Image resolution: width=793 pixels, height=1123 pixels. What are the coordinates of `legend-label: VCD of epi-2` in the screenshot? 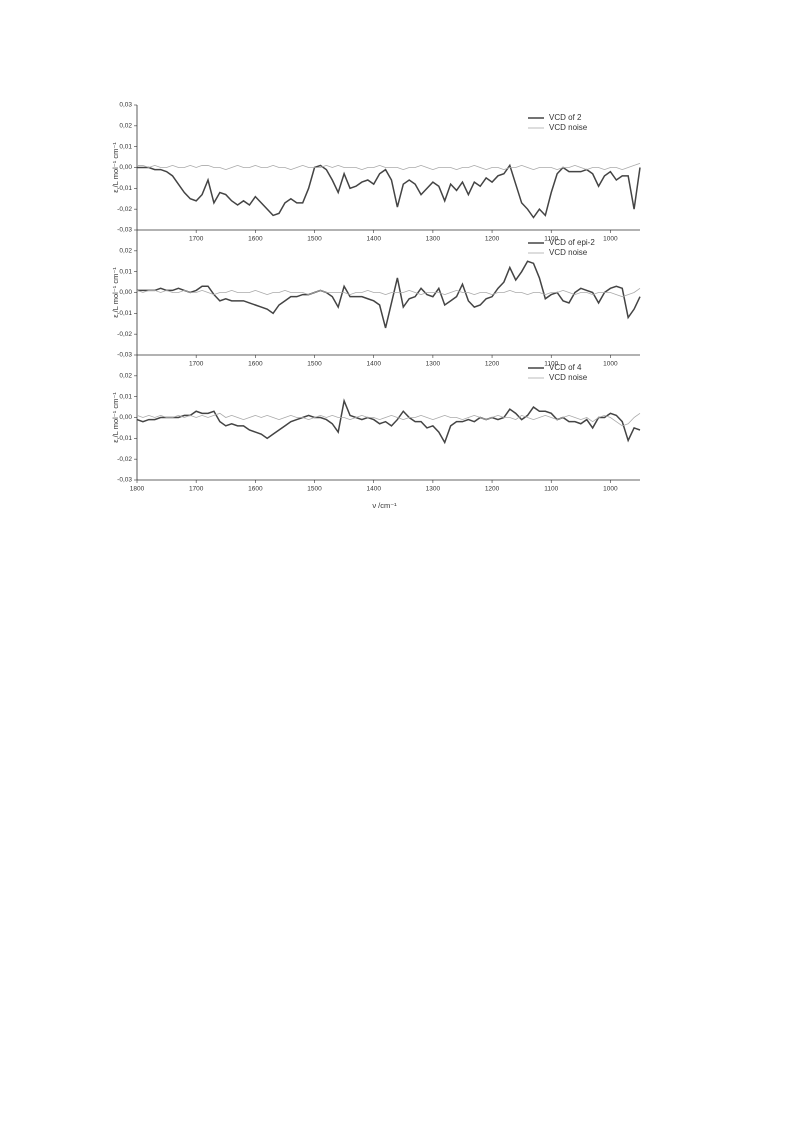 It's located at (572, 242).